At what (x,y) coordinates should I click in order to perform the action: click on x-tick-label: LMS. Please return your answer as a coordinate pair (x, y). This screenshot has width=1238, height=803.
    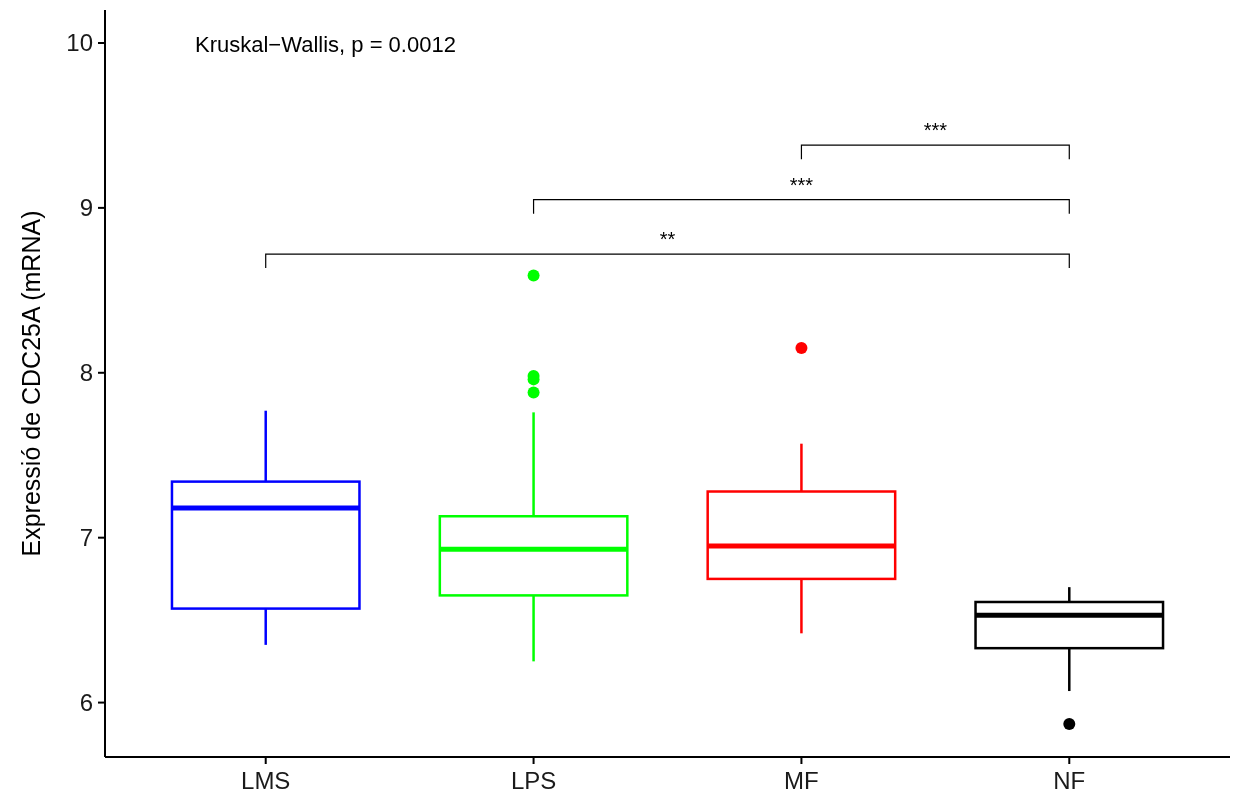
    Looking at the image, I should click on (266, 780).